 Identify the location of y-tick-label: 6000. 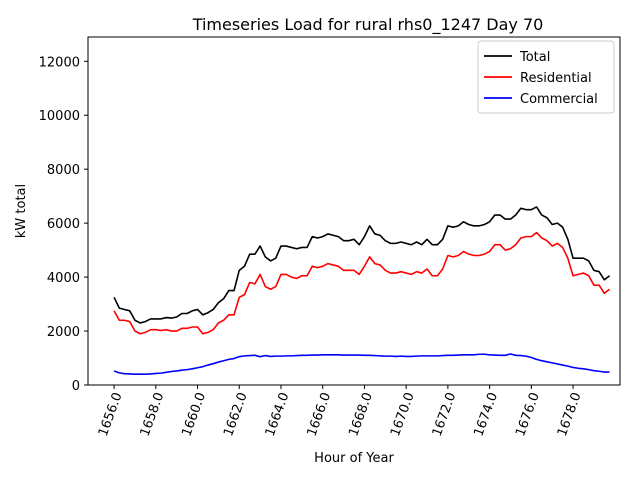
(63, 224).